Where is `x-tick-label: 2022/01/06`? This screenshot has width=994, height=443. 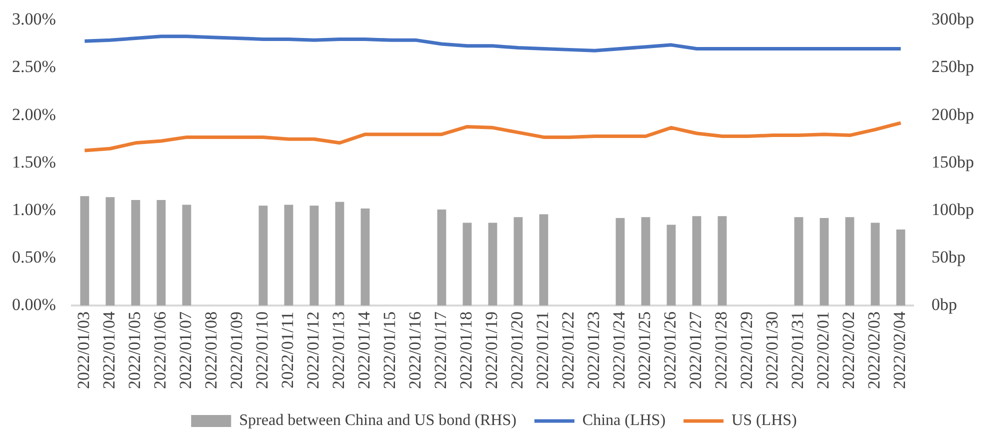
x-tick-label: 2022/01/06 is located at coordinates (160, 351).